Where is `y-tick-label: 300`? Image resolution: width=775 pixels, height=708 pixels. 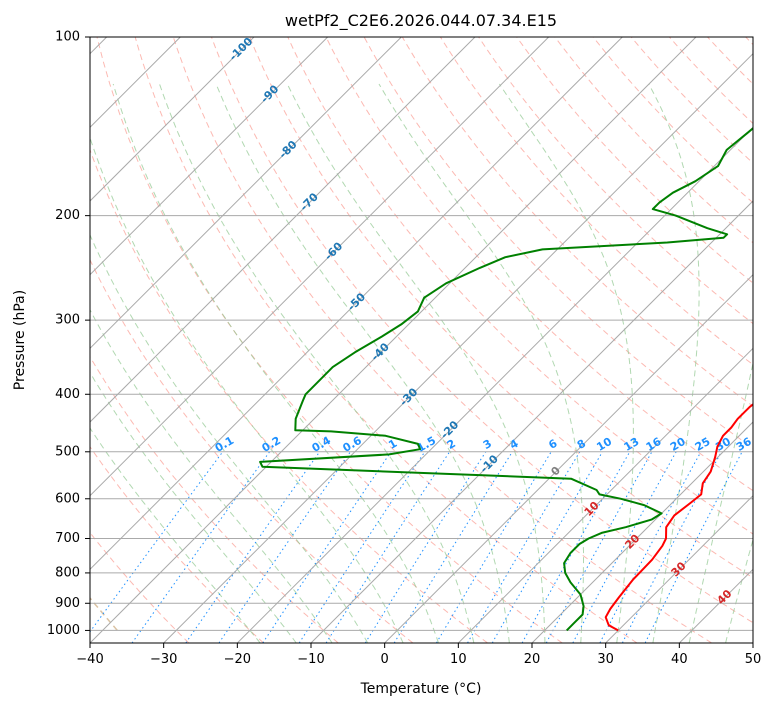 y-tick-label: 300 is located at coordinates (67, 320).